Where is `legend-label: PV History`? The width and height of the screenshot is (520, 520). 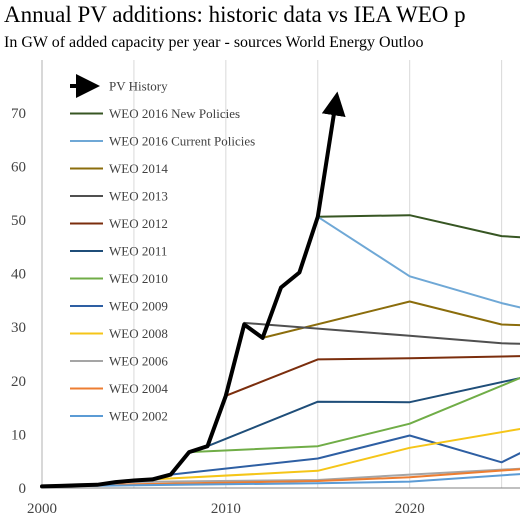 legend-label: PV History is located at coordinates (138, 86).